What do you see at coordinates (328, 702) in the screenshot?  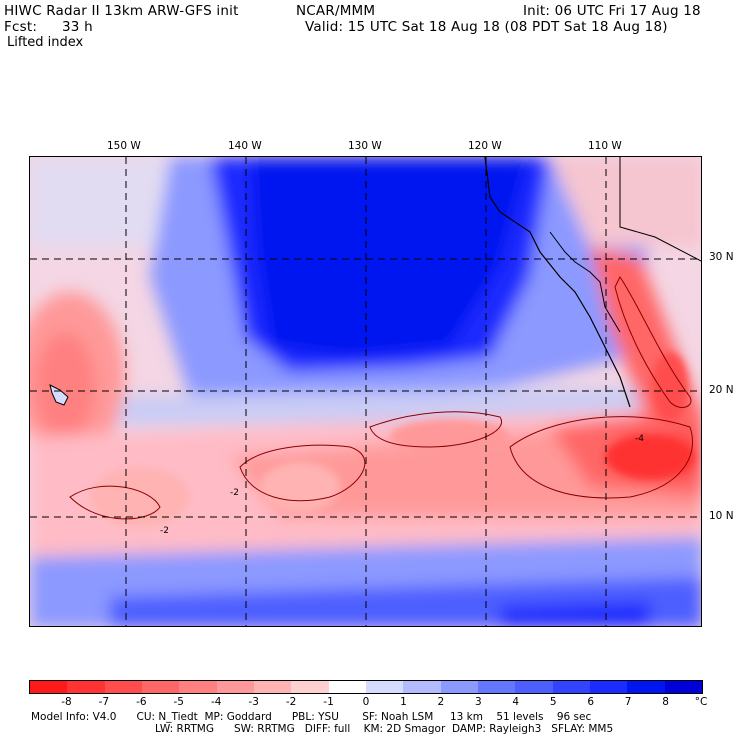 I see `colorbar-tick: -1` at bounding box center [328, 702].